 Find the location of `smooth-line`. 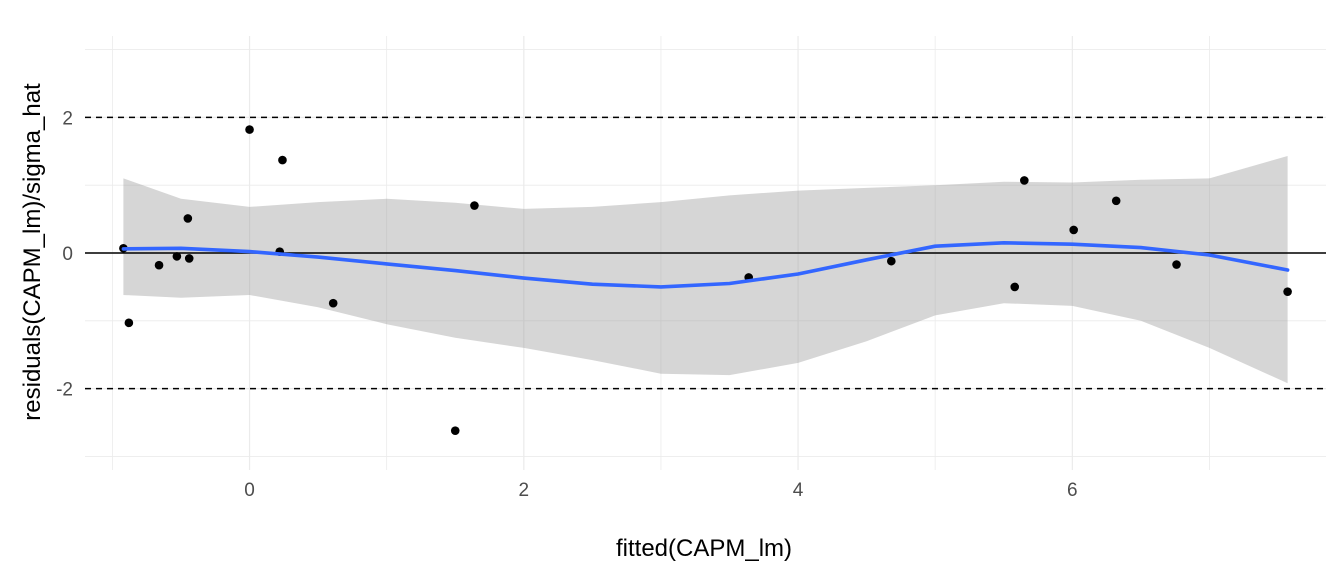

smooth-line is located at coordinates (705, 265).